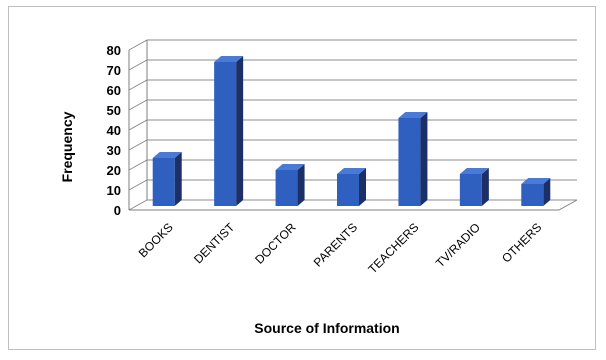 Image resolution: width=606 pixels, height=360 pixels. I want to click on x-tick-label: TV/RADIO, so click(458, 245).